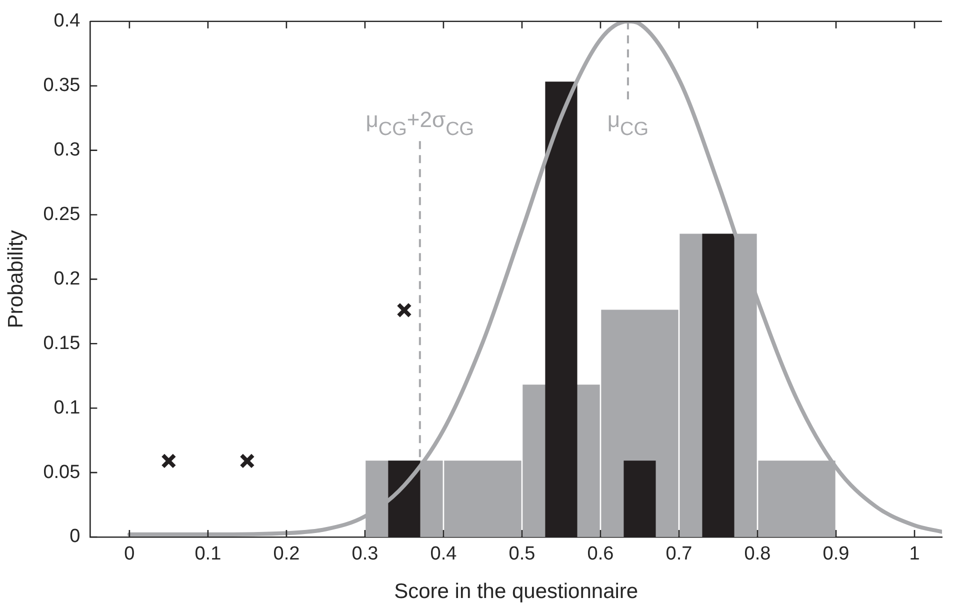  Describe the element at coordinates (365, 554) in the screenshot. I see `x-tick-label: 0.3` at that location.